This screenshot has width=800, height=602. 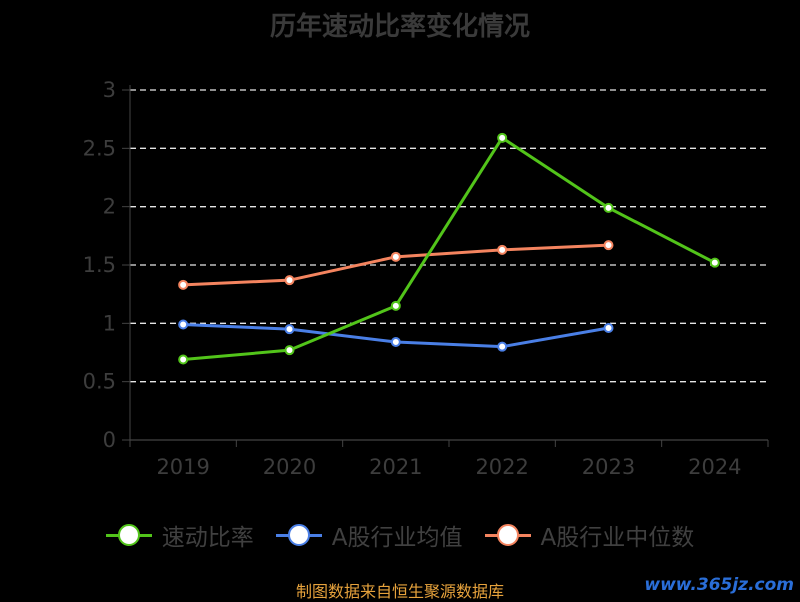 What do you see at coordinates (109, 90) in the screenshot?
I see `y-tick-label: 3` at bounding box center [109, 90].